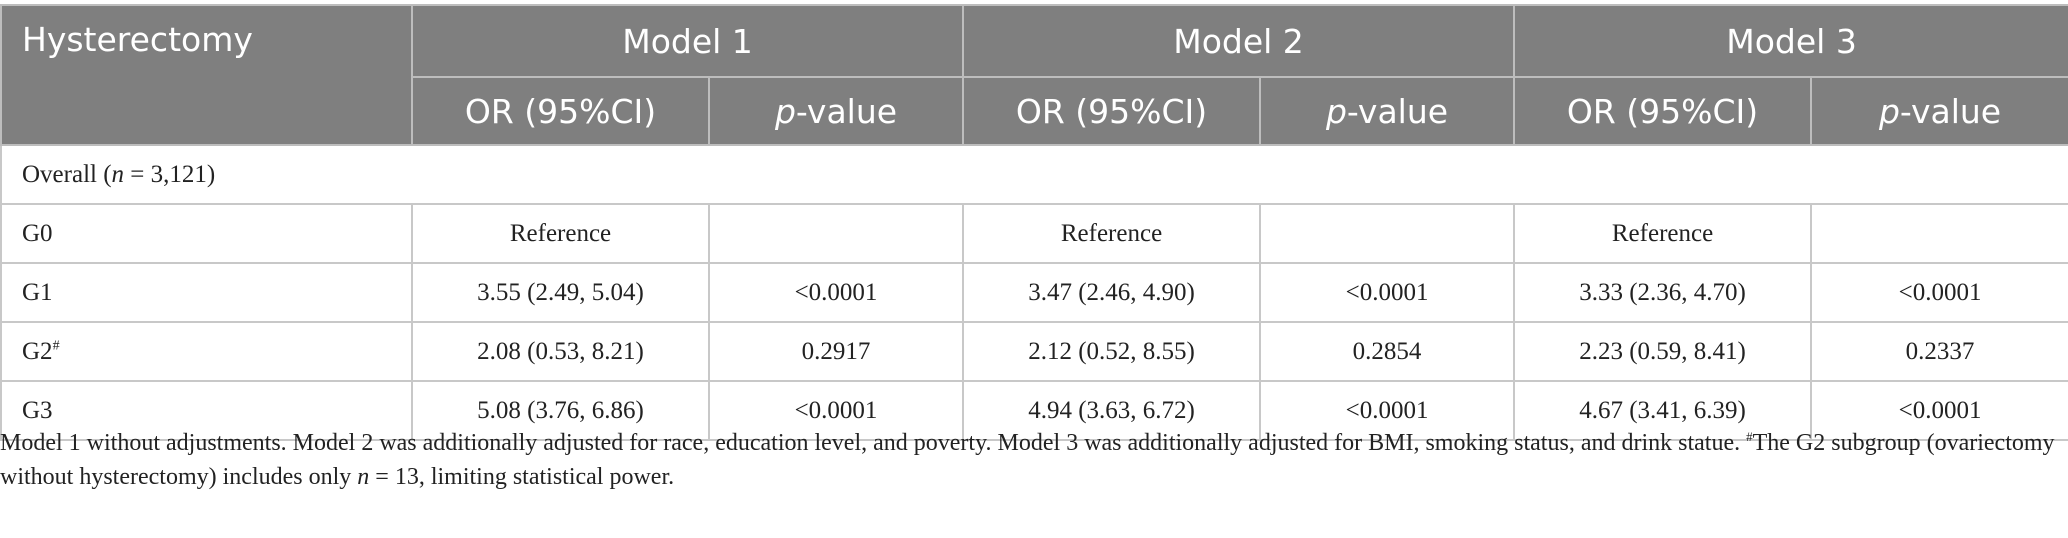 The image size is (2068, 538). Describe the element at coordinates (836, 351) in the screenshot. I see `model-1-p: 0.2917` at that location.